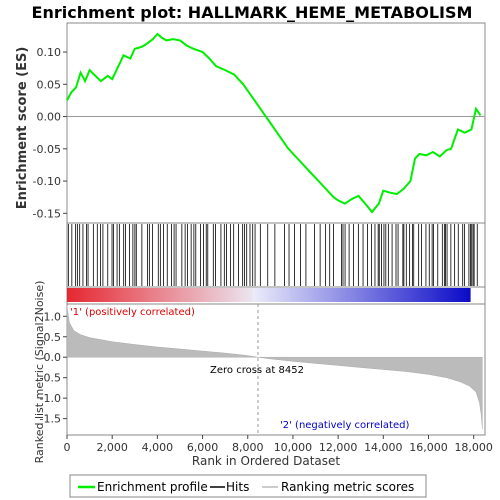  Describe the element at coordinates (53, 337) in the screenshot. I see `metric-y-tick-label: 0.5` at that location.